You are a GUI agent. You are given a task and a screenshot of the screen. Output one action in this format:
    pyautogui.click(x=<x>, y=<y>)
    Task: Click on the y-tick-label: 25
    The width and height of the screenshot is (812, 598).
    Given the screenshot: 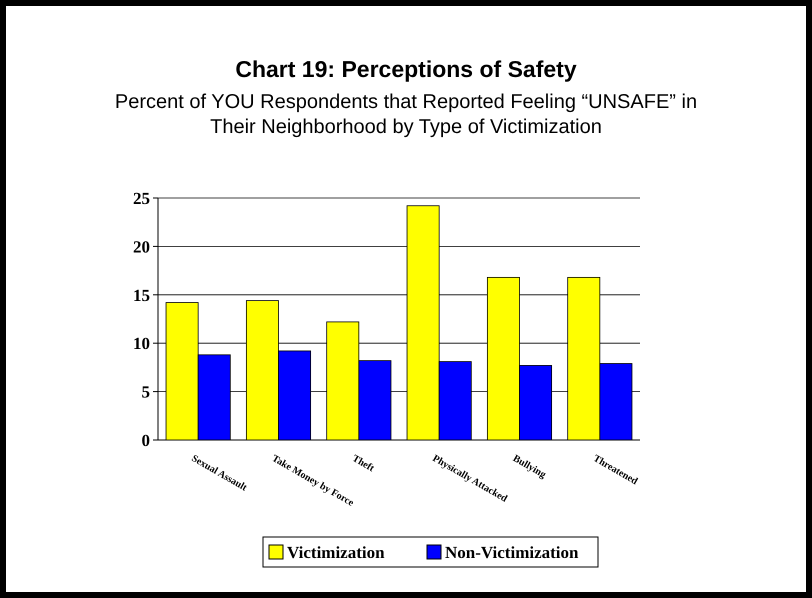 What is the action you would take?
    pyautogui.click(x=141, y=198)
    